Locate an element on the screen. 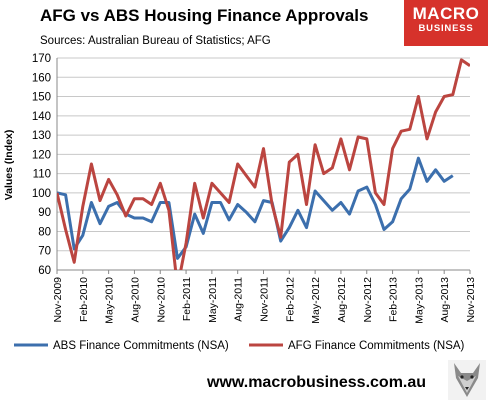  y-tick-label: 120 is located at coordinates (41, 155).